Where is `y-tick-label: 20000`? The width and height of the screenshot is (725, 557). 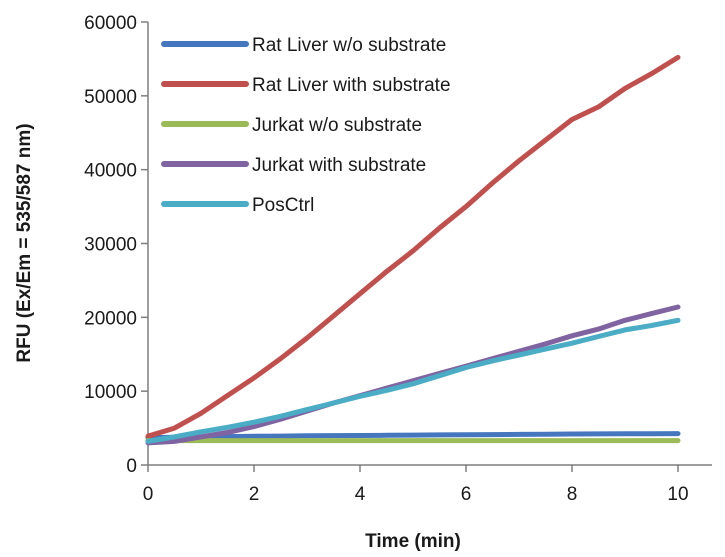 y-tick-label: 20000 is located at coordinates (110, 318).